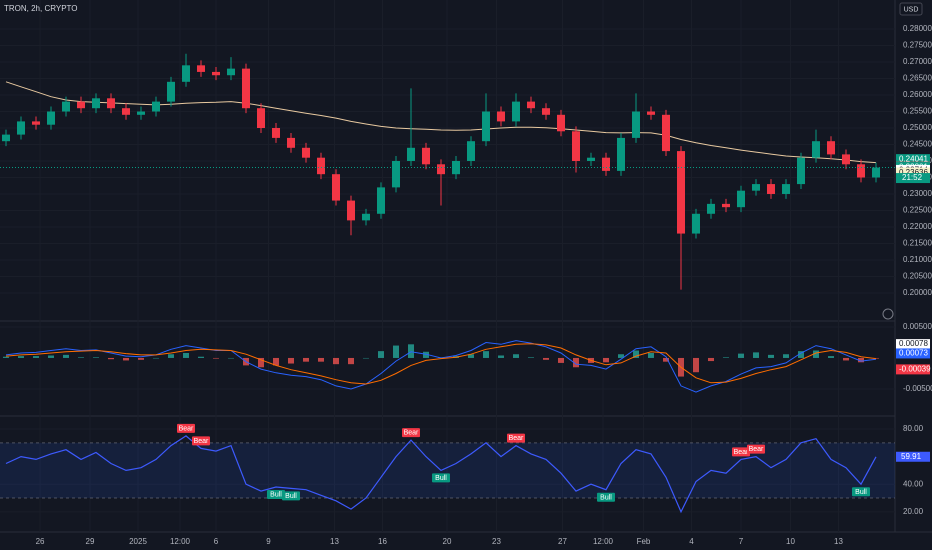 The height and width of the screenshot is (550, 932). I want to click on price-label: 0.23636, so click(913, 172).